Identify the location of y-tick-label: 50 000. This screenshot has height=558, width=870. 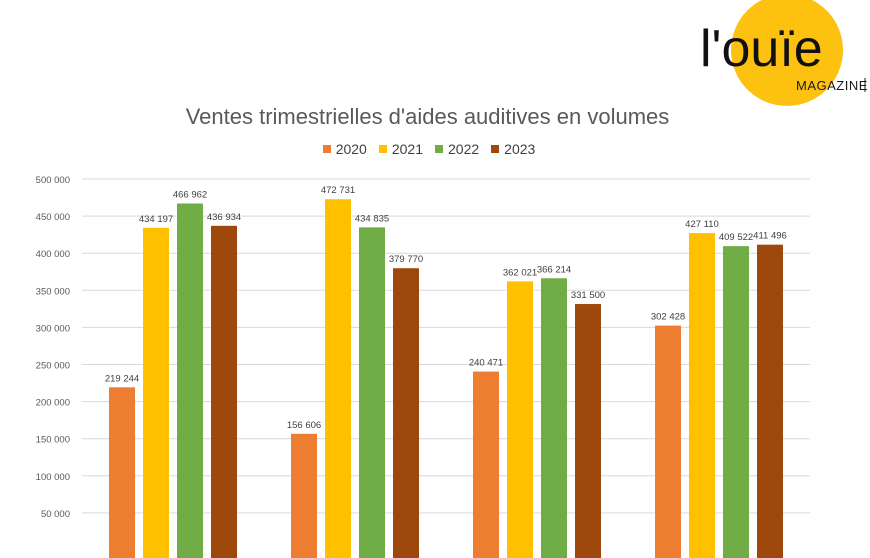
(55, 514).